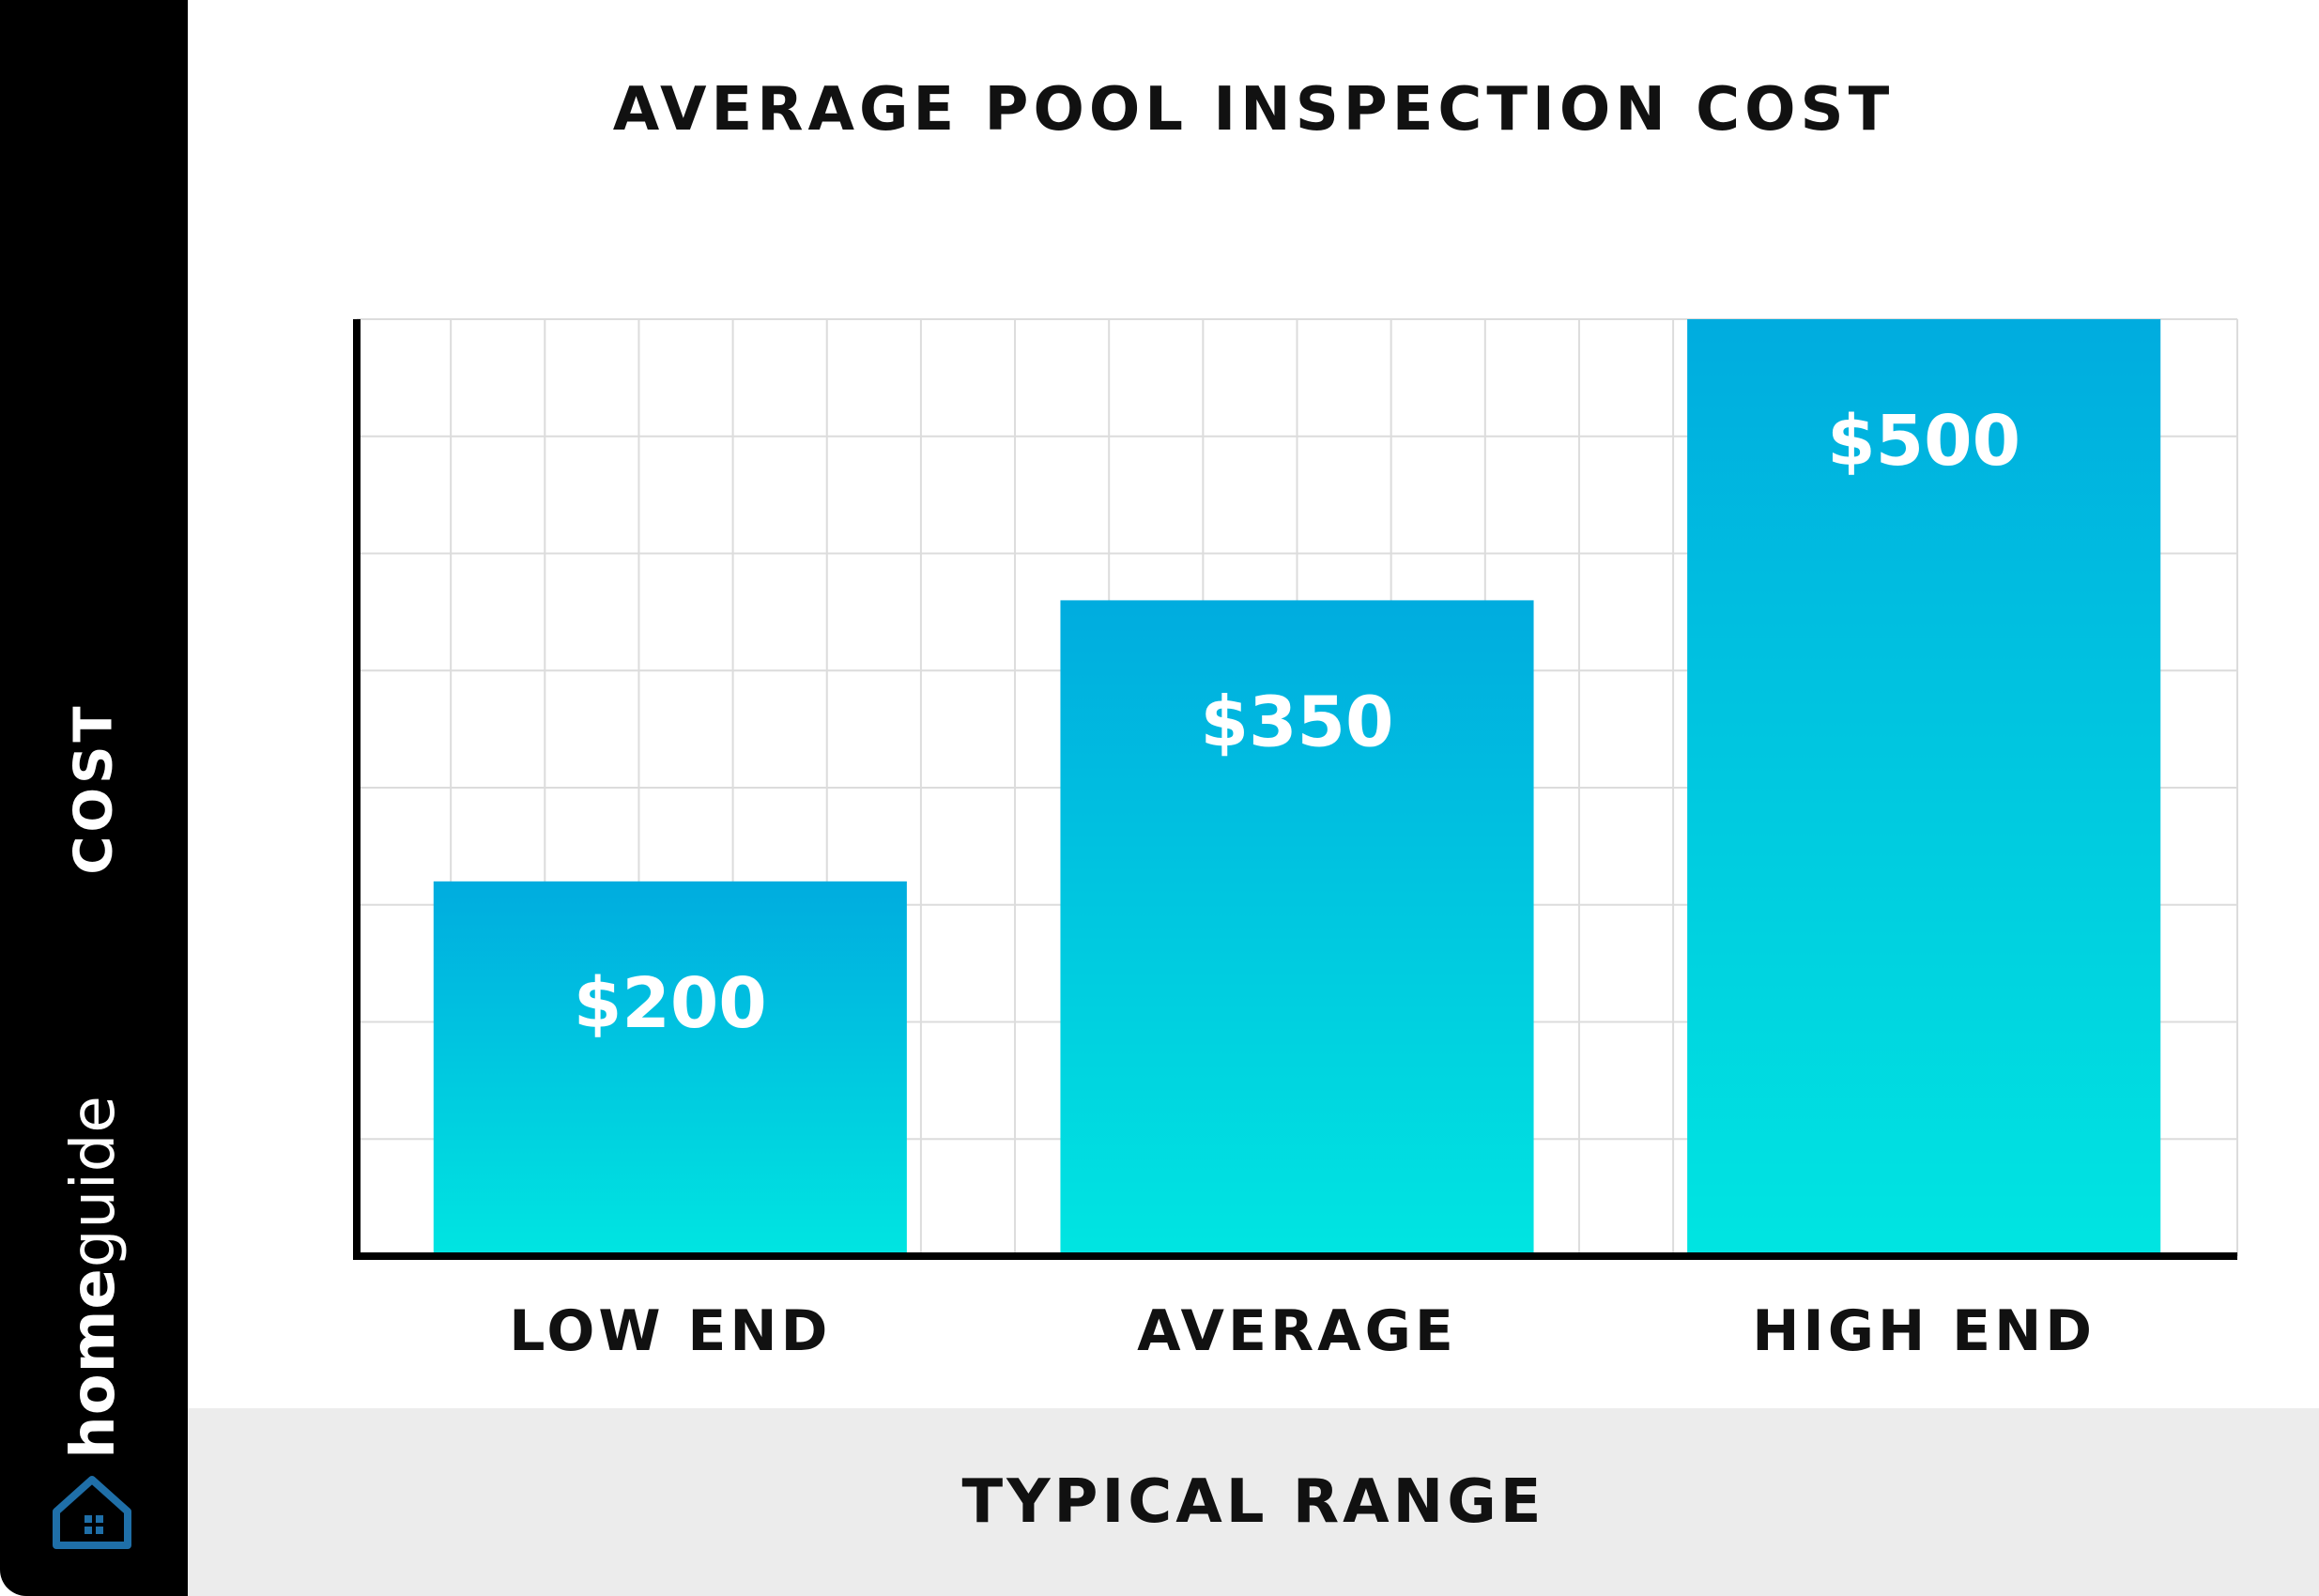  I want to click on bar-value-label: $350, so click(1297, 722).